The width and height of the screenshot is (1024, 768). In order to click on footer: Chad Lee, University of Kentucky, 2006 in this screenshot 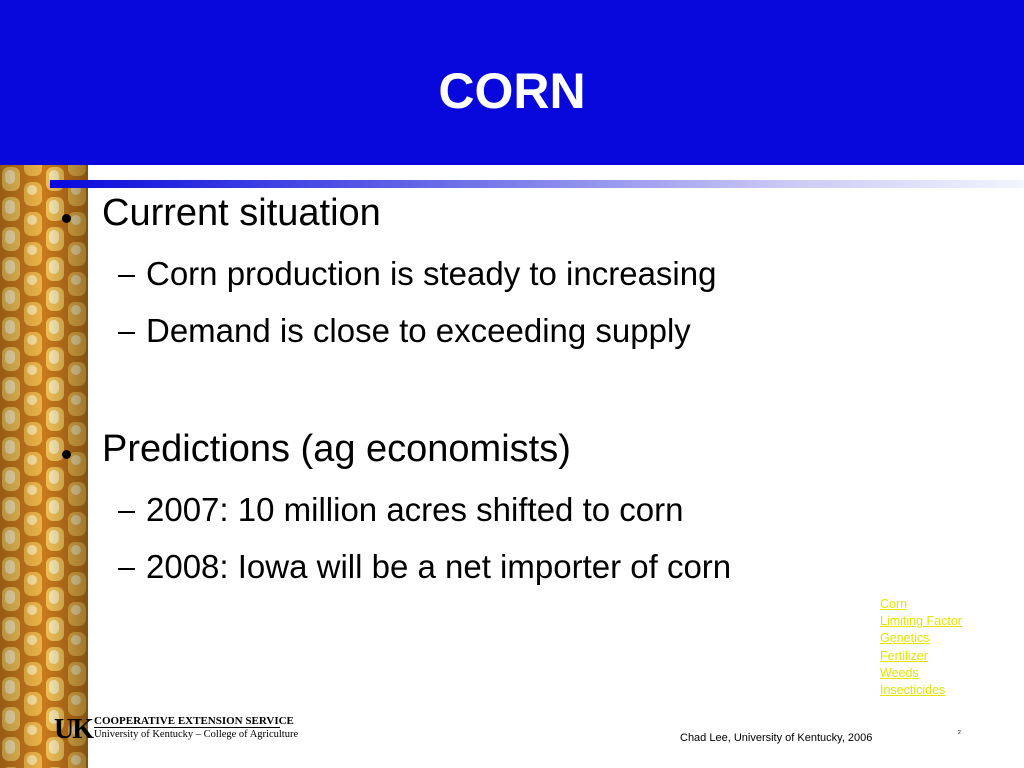, I will do `click(776, 738)`.